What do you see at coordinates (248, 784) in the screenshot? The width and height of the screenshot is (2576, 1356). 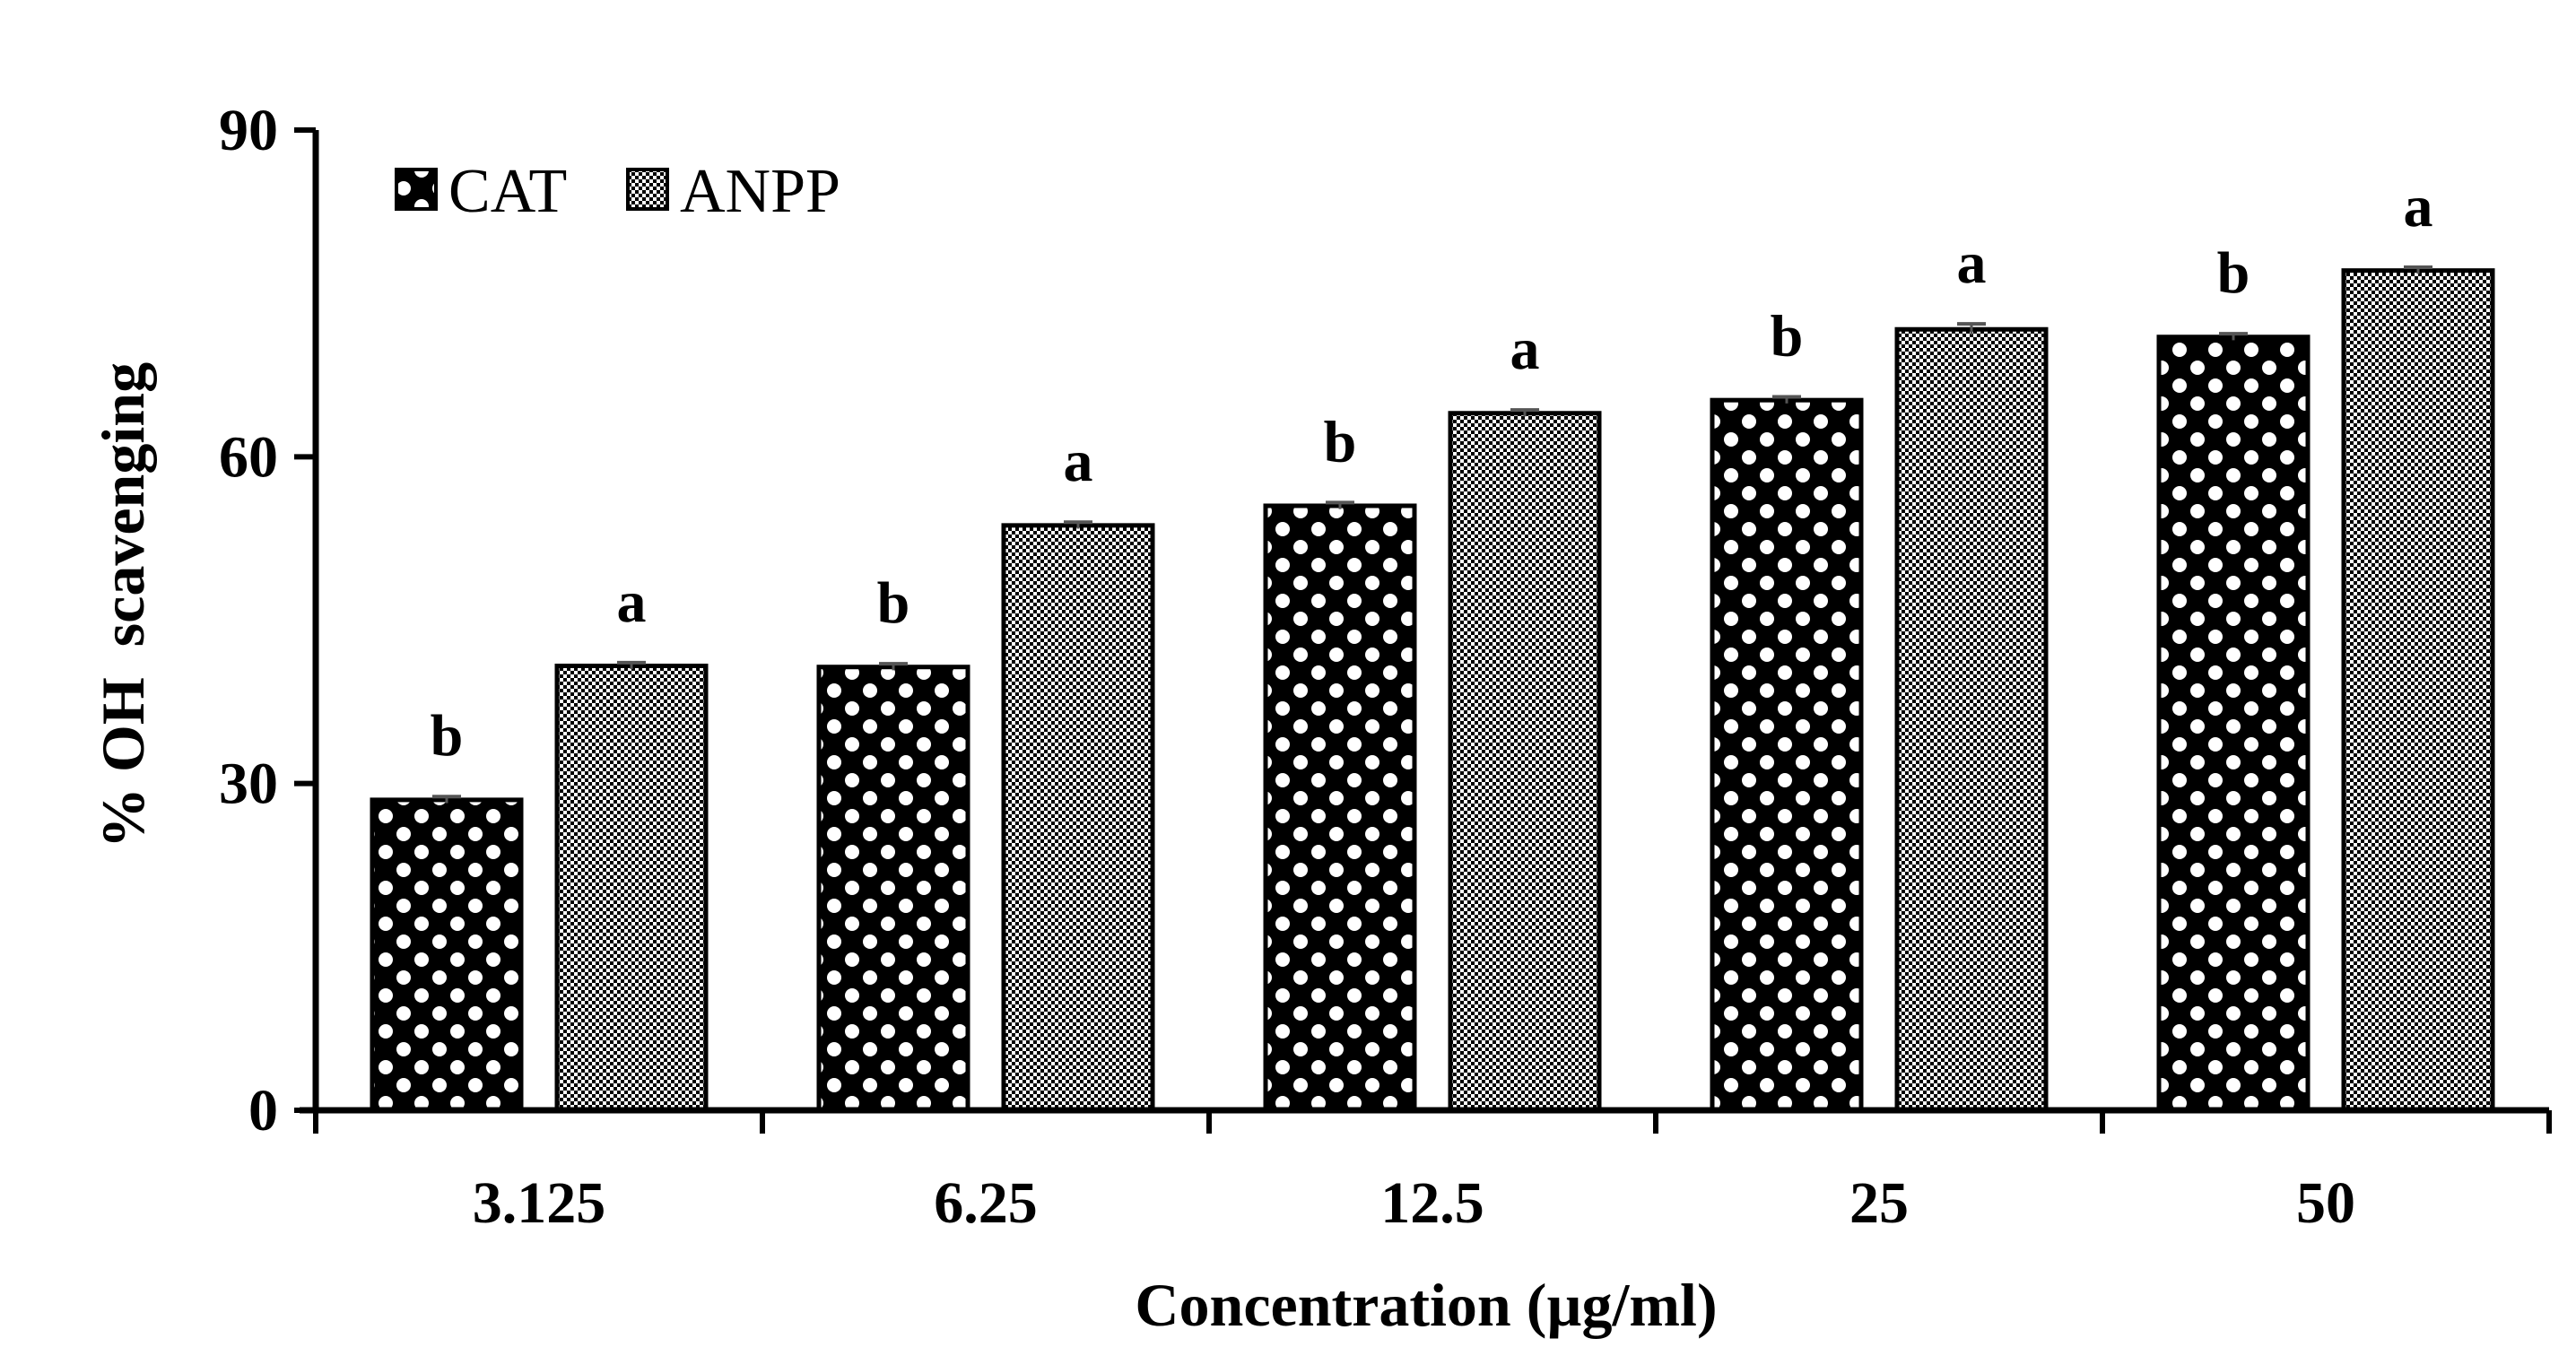 I see `y-tick-label: 30` at bounding box center [248, 784].